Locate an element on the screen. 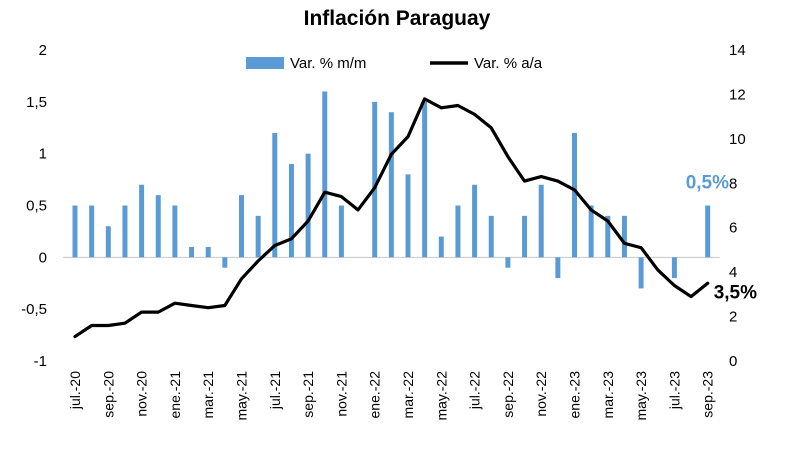 The width and height of the screenshot is (795, 476). x-tick-label: sep.-23 is located at coordinates (708, 394).